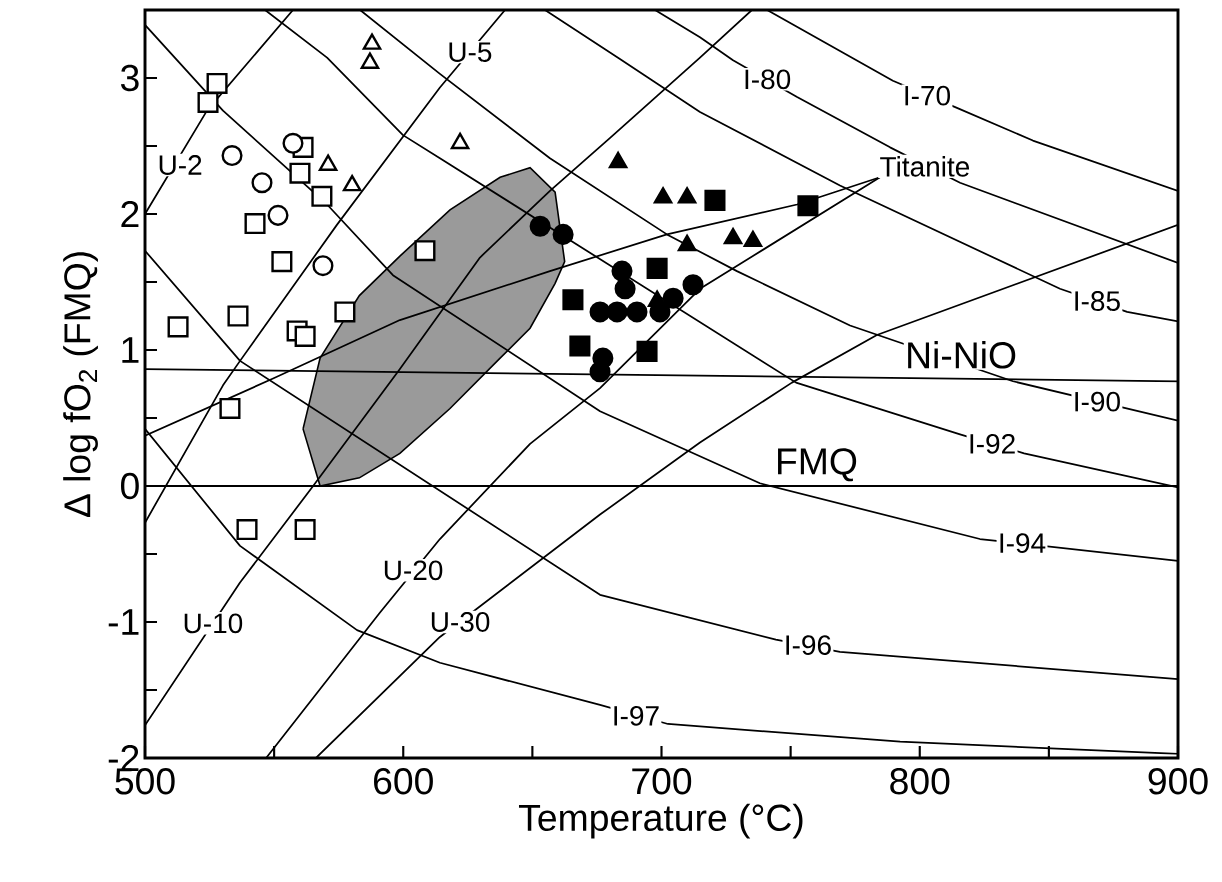 Image resolution: width=1222 pixels, height=882 pixels. What do you see at coordinates (808, 645) in the screenshot?
I see `annotation: I-96` at bounding box center [808, 645].